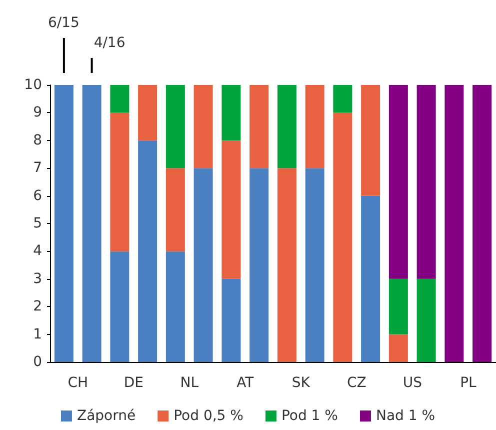  What do you see at coordinates (37, 251) in the screenshot?
I see `y-tick-label: 4` at bounding box center [37, 251].